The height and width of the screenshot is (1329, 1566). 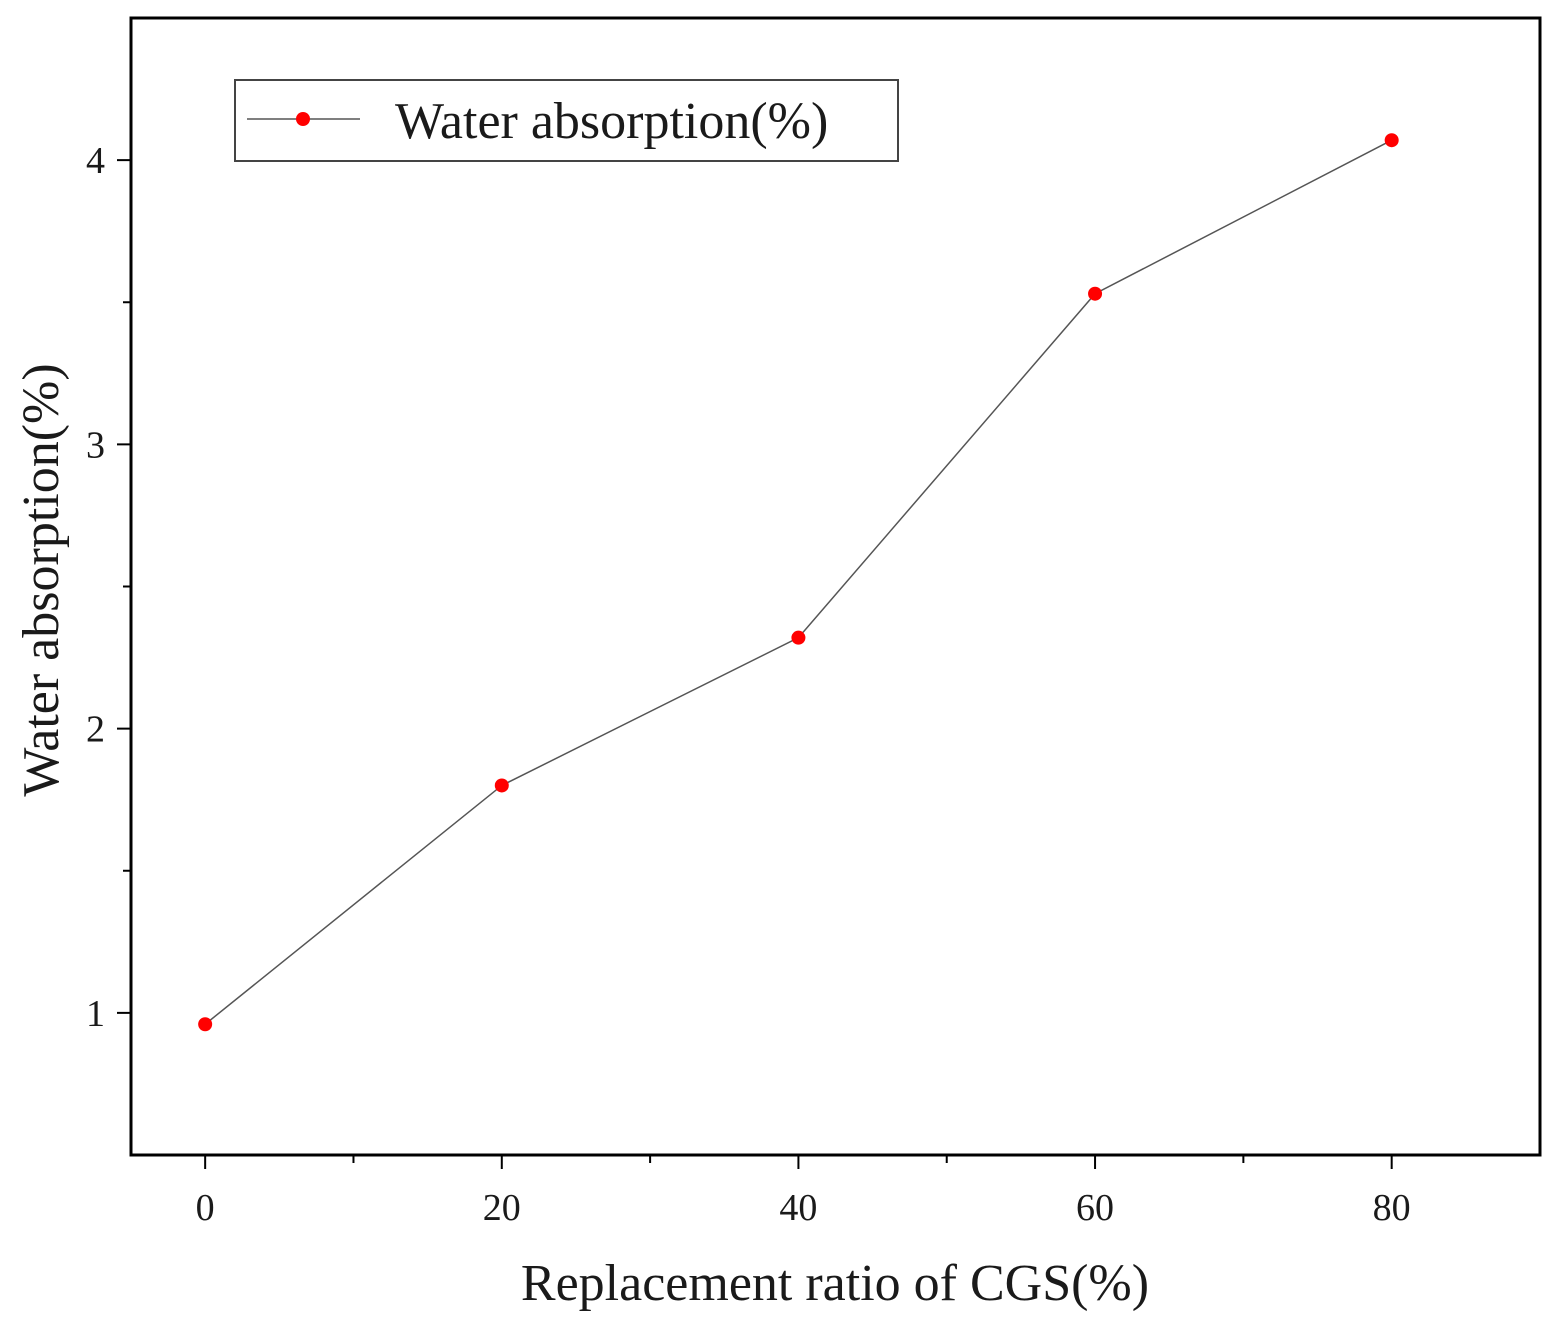 What do you see at coordinates (205, 1208) in the screenshot?
I see `x-tick-label: 0` at bounding box center [205, 1208].